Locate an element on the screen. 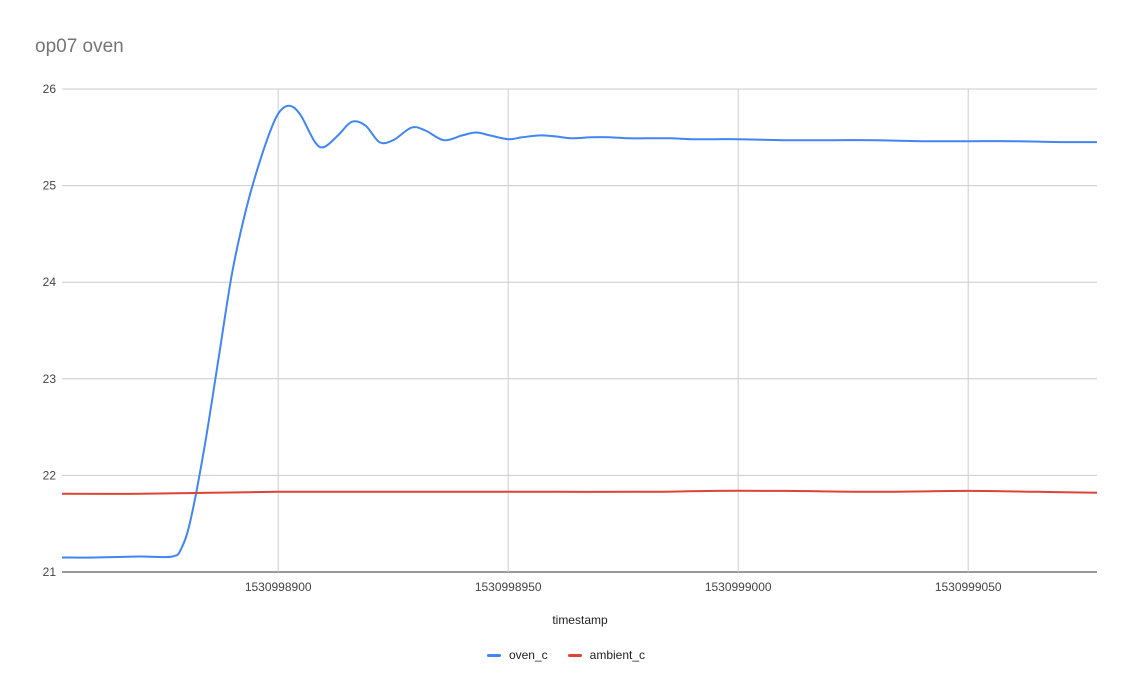 This screenshot has height=700, width=1132. y-tick-label: 24 is located at coordinates (50, 282).